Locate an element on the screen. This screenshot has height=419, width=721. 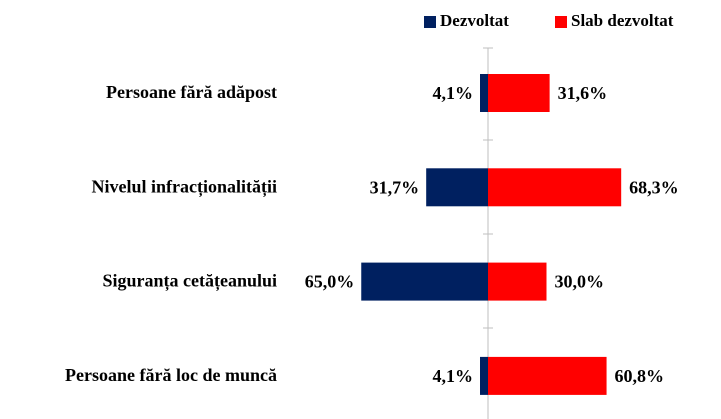
category-label: Siguranța cetățeanului is located at coordinates (189, 281).